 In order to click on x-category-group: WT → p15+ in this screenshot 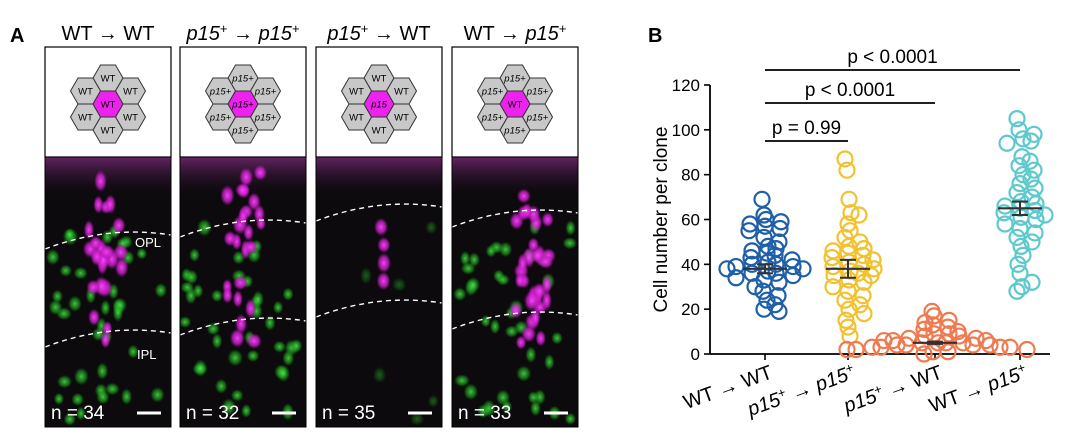, I will do `click(977, 388)`.